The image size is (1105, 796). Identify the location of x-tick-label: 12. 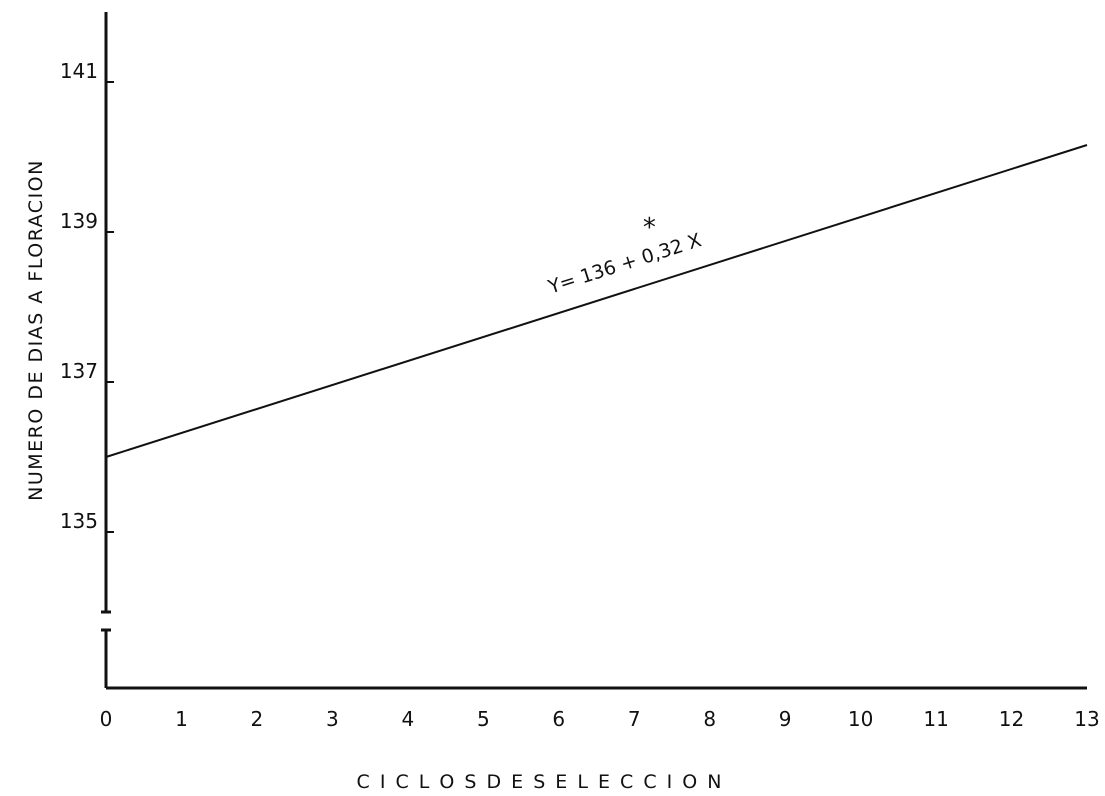
(1011, 719).